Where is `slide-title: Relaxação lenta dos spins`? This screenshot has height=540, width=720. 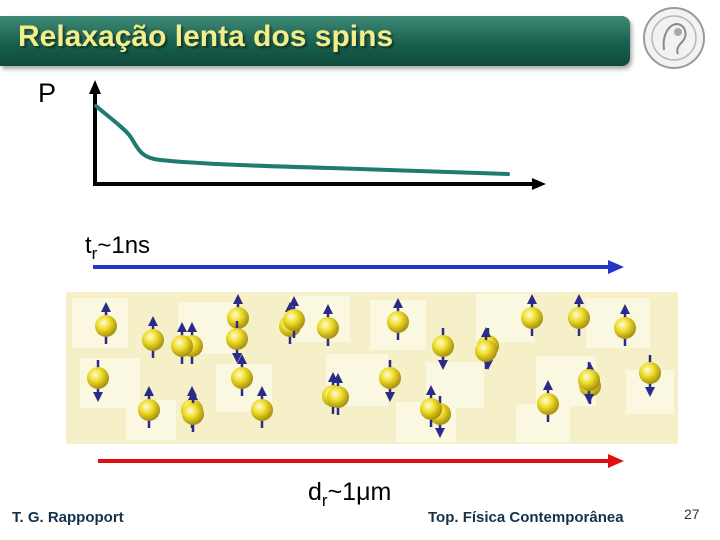 slide-title: Relaxação lenta dos spins is located at coordinates (206, 36).